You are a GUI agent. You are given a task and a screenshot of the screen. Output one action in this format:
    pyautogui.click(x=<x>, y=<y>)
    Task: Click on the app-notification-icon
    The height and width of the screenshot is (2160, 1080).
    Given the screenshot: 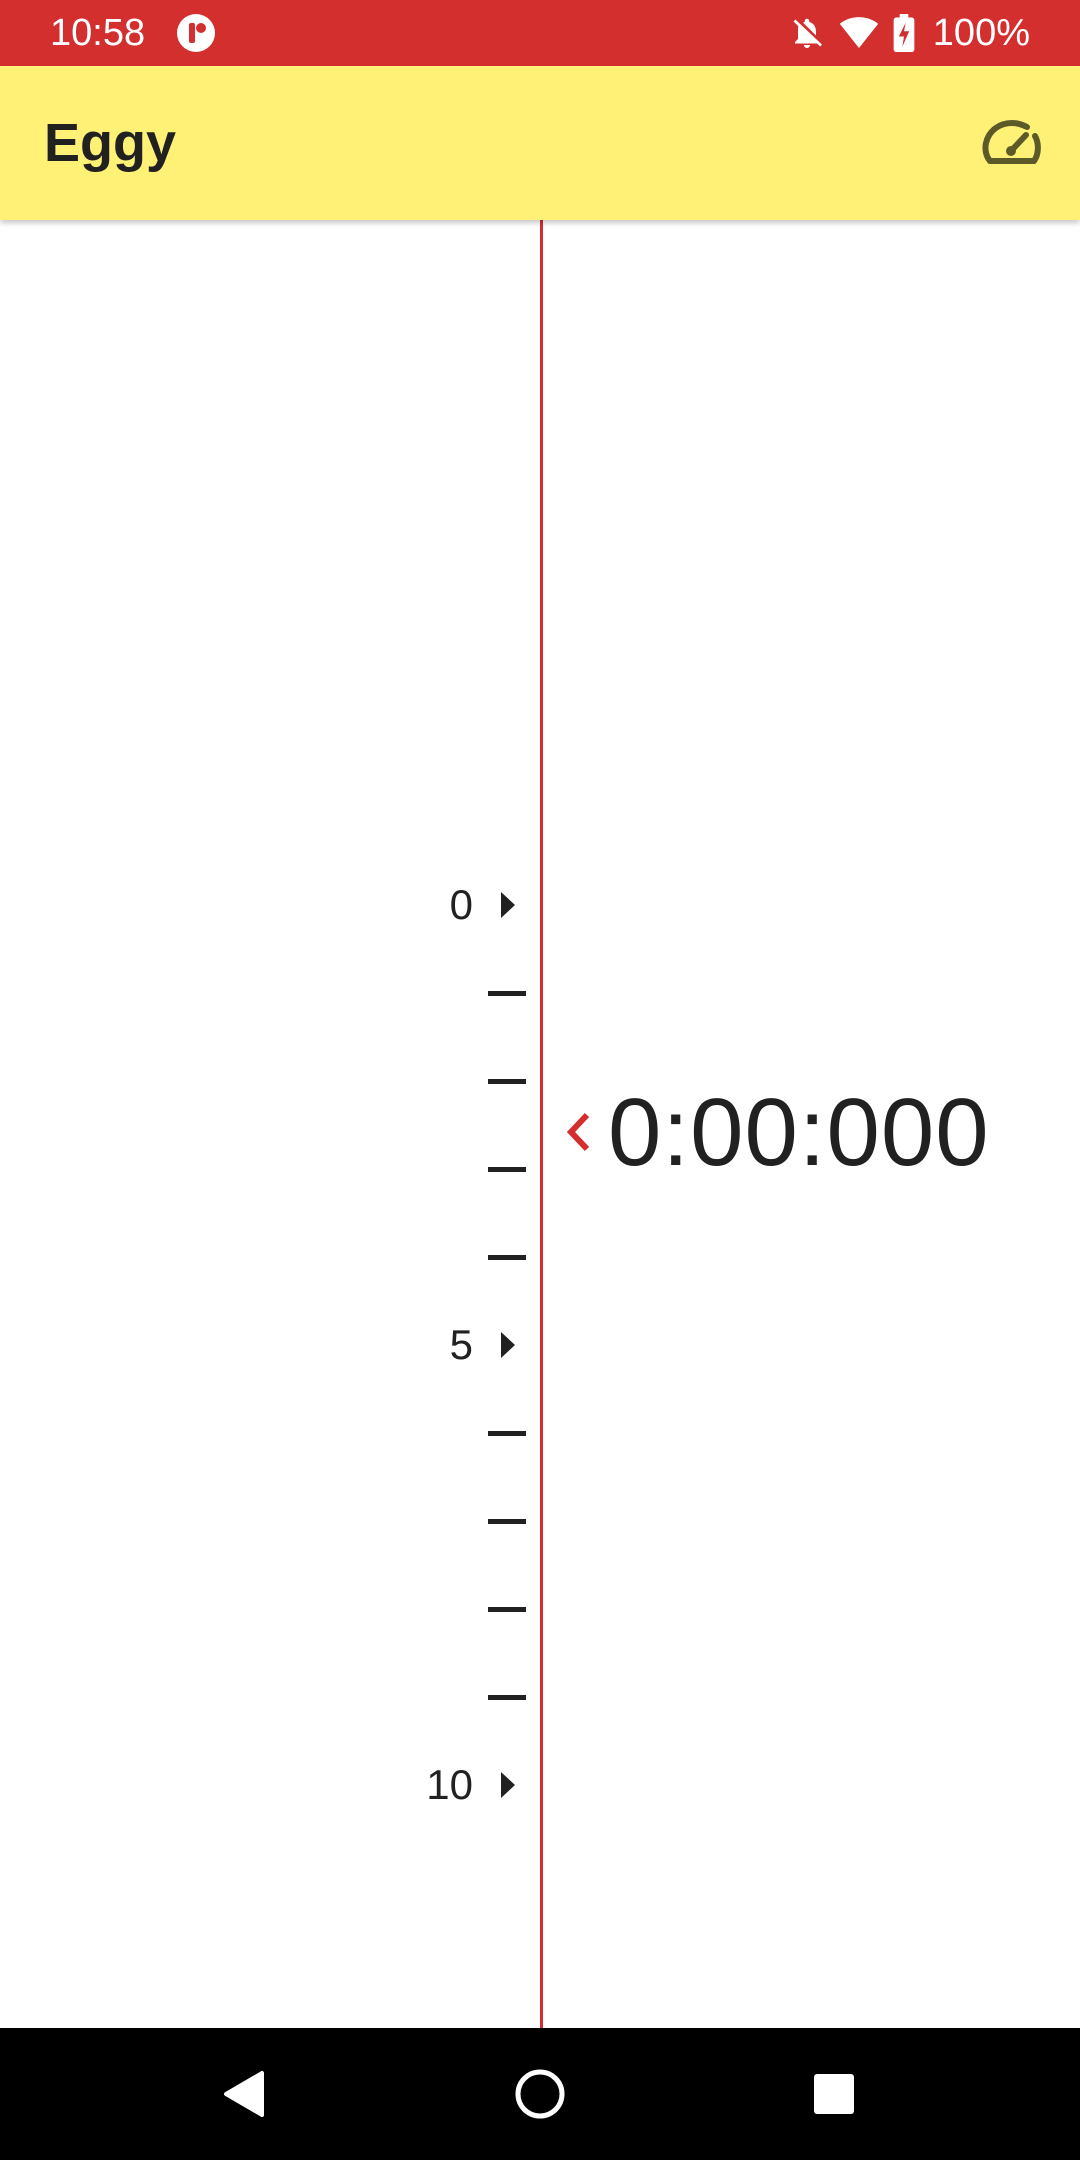 What is the action you would take?
    pyautogui.click(x=196, y=33)
    